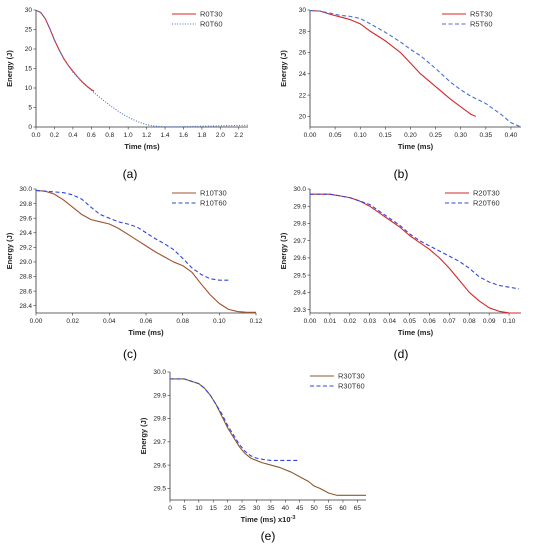  Describe the element at coordinates (343, 508) in the screenshot. I see `x-tick-label: 60` at that location.